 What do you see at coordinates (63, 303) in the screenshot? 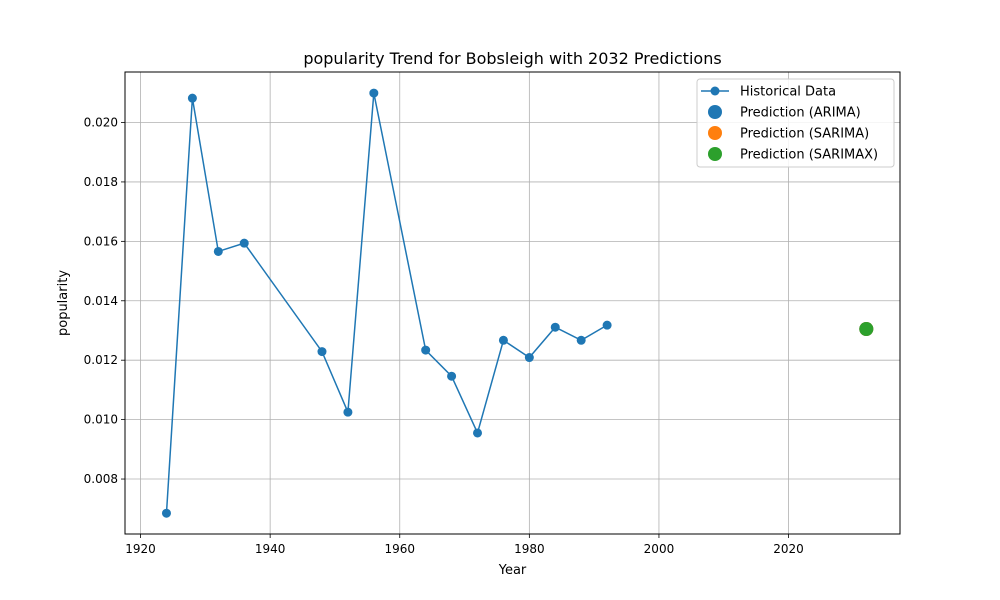
I see `y-axis-label: popularity` at bounding box center [63, 303].